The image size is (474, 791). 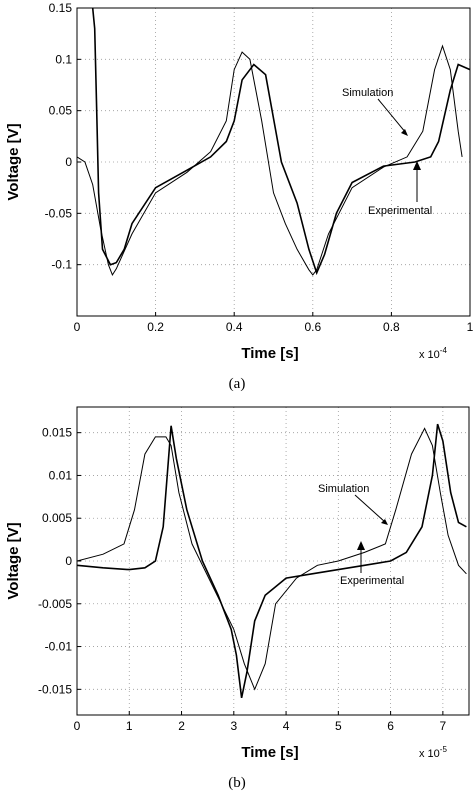 I want to click on x-tick-label: 0.4, so click(x=234, y=327).